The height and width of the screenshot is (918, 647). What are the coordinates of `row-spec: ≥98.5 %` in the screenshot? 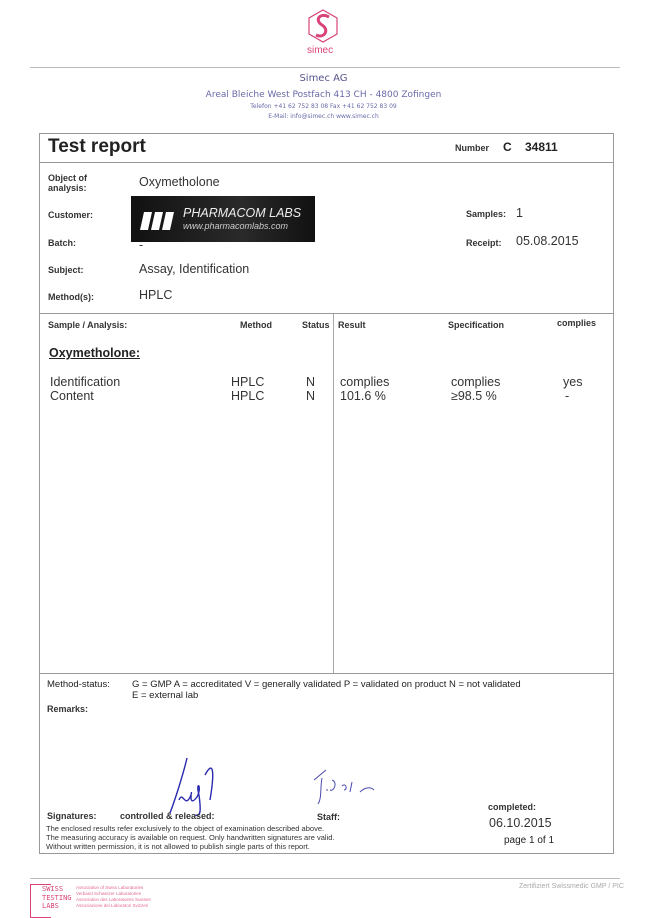 It's located at (474, 396).